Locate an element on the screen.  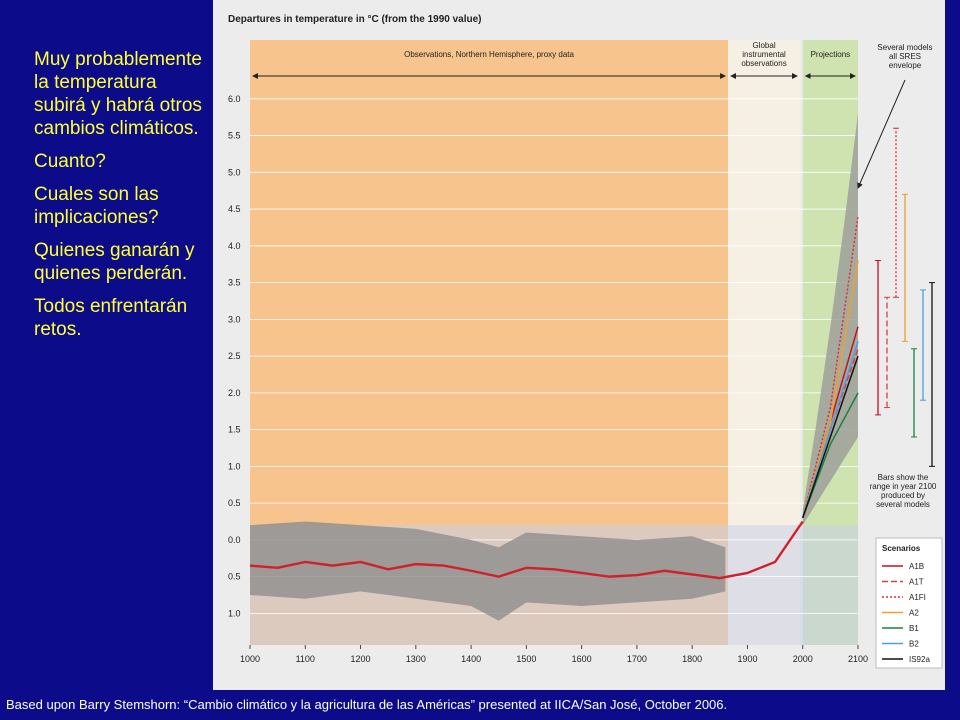
x-tick-label: 1700 is located at coordinates (637, 659).